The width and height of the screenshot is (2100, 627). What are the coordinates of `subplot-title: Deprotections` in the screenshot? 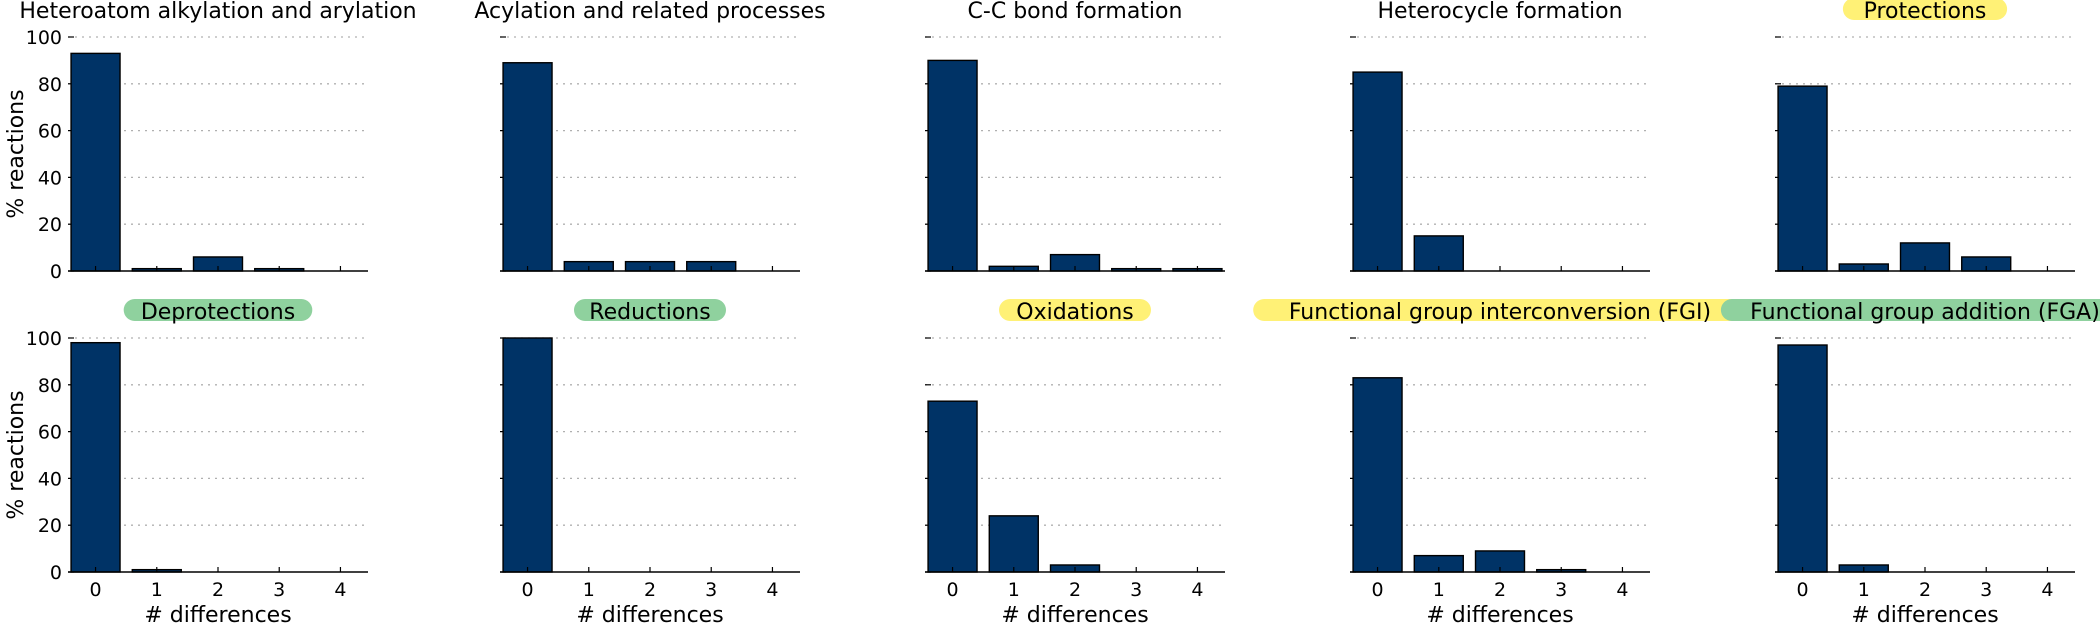 It's located at (218, 312).